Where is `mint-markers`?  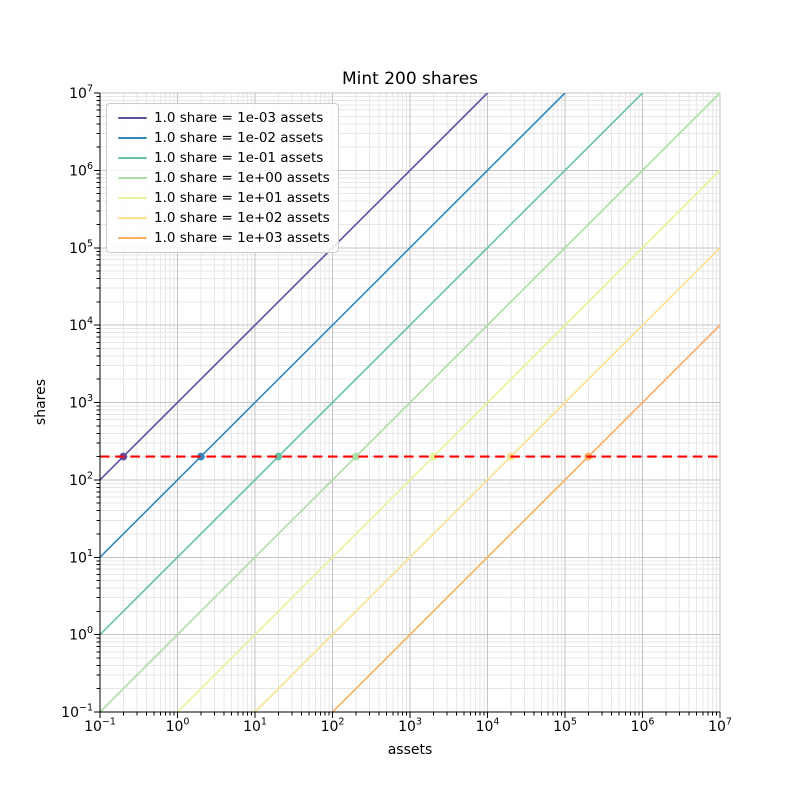
mint-markers is located at coordinates (356, 456).